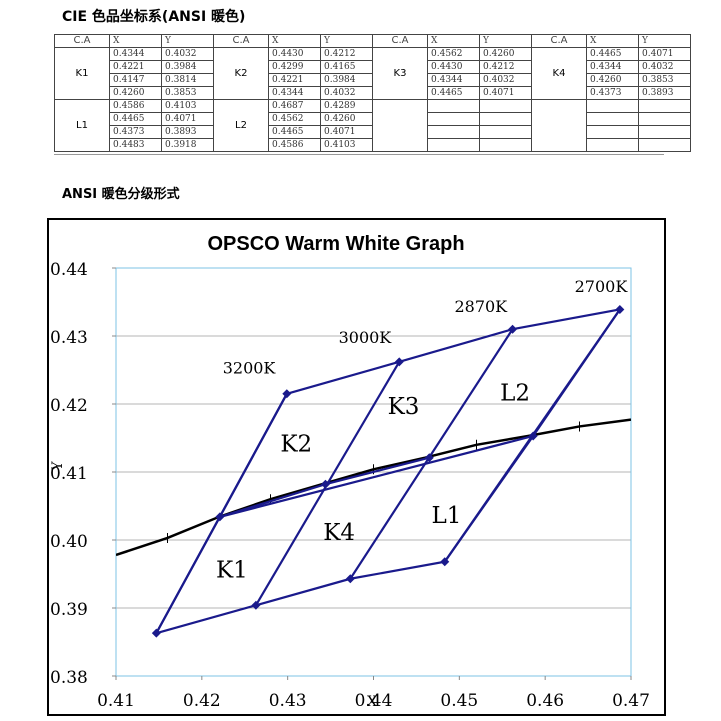 The image size is (721, 721). What do you see at coordinates (69, 338) in the screenshot?
I see `y-tick-label: 0.43` at bounding box center [69, 338].